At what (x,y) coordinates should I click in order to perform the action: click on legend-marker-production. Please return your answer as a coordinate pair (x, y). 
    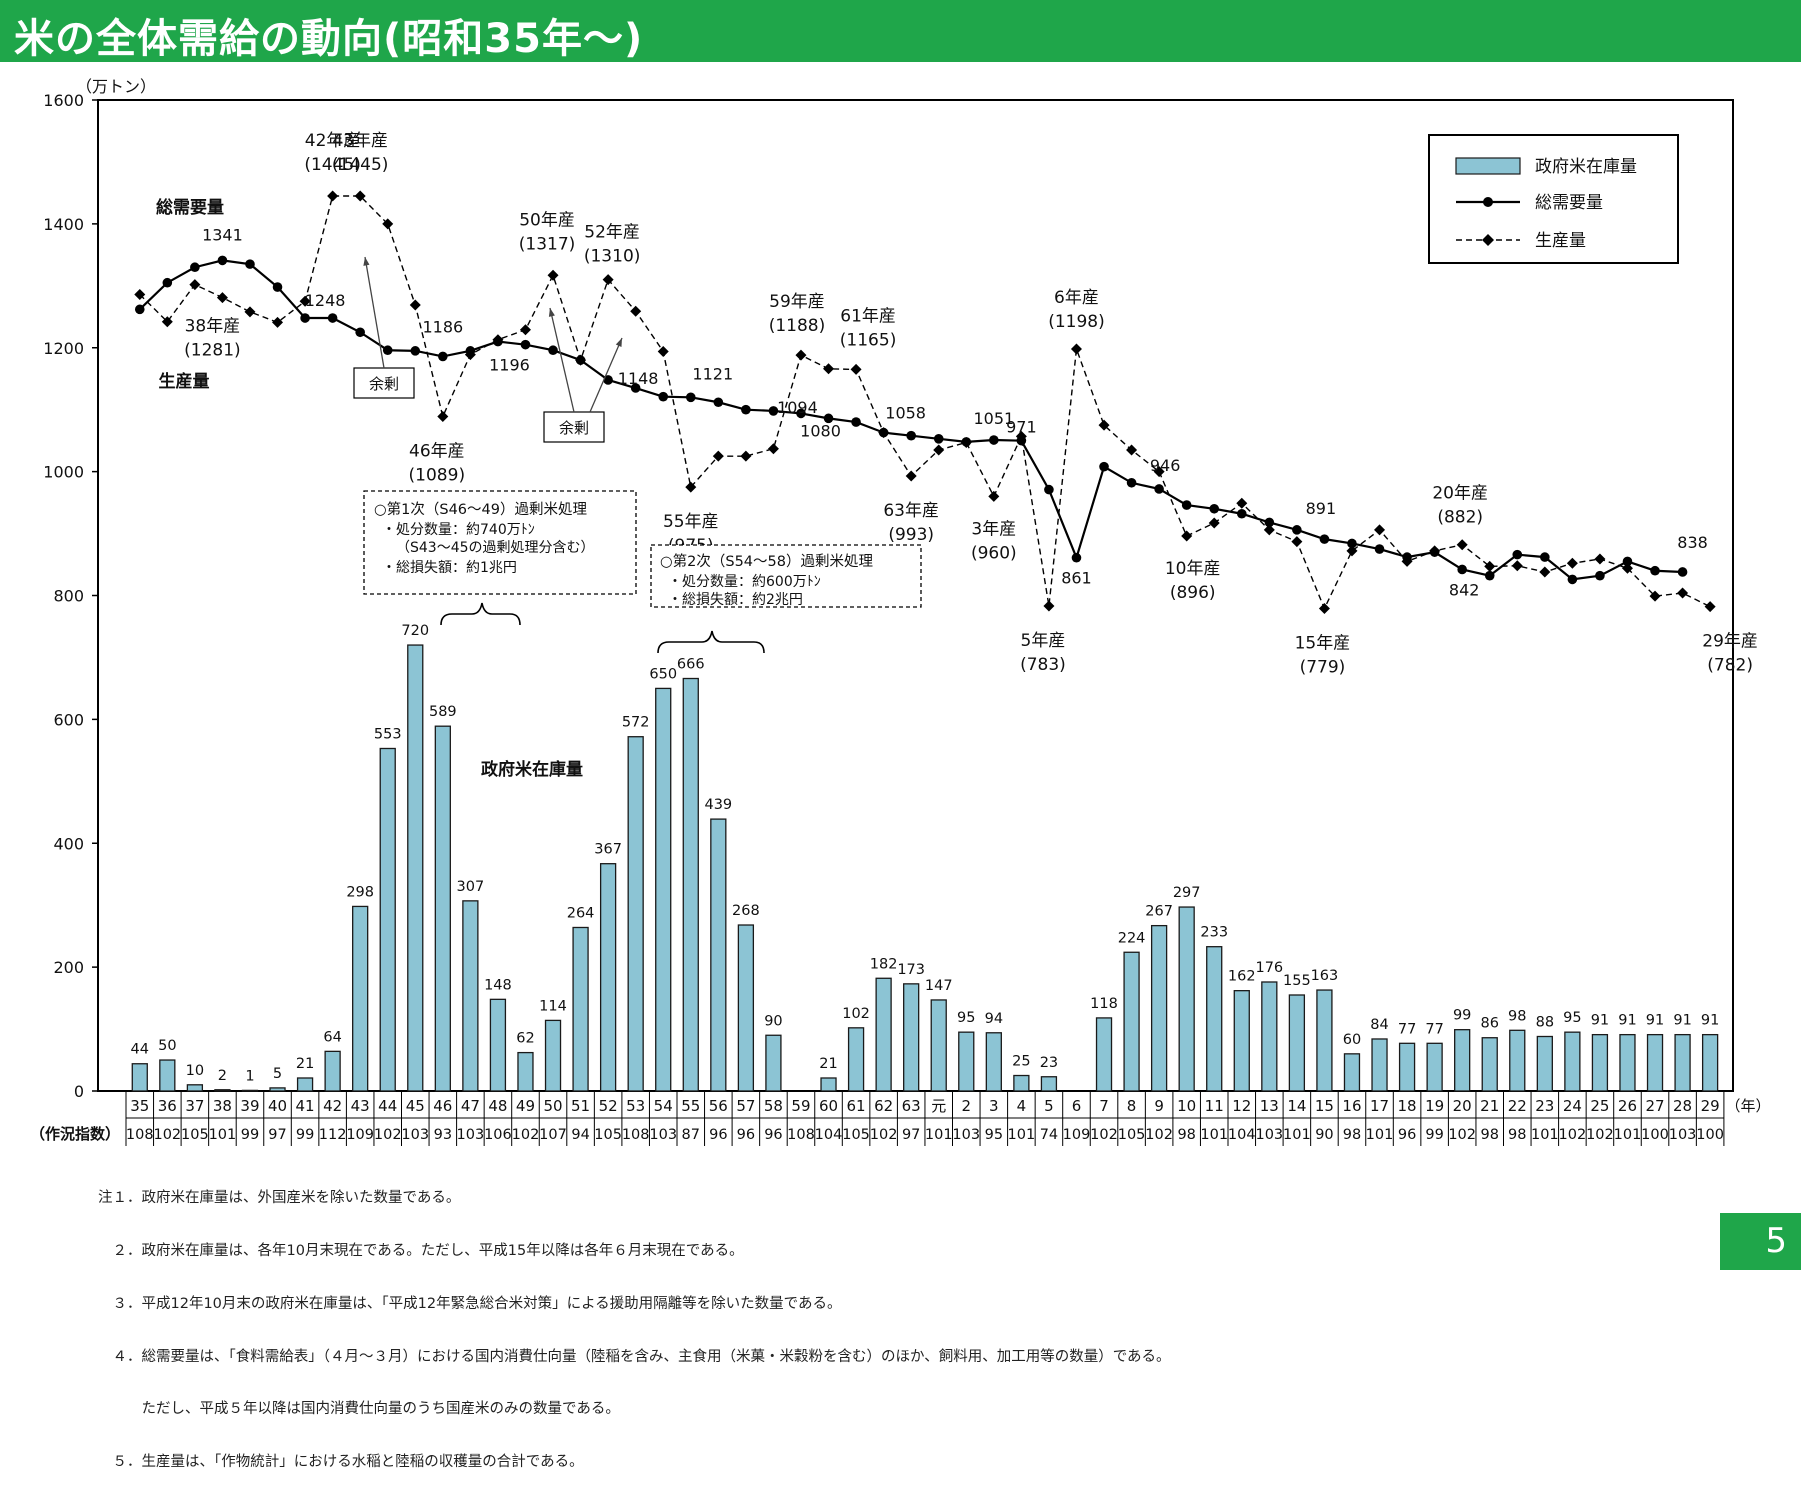
    Looking at the image, I should click on (1488, 240).